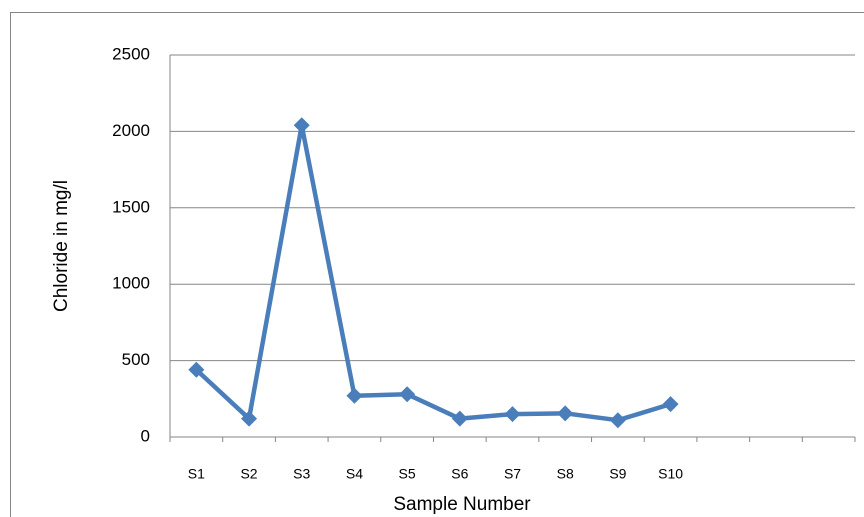 The width and height of the screenshot is (864, 517). I want to click on y-tick-label: 2500, so click(131, 53).